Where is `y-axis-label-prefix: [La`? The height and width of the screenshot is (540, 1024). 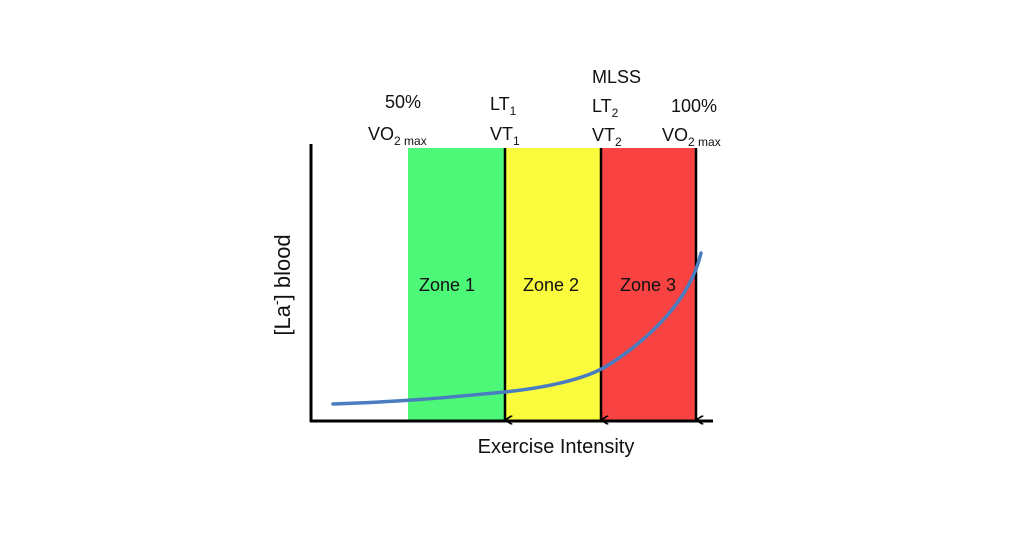 y-axis-label-prefix: [La is located at coordinates (282, 319).